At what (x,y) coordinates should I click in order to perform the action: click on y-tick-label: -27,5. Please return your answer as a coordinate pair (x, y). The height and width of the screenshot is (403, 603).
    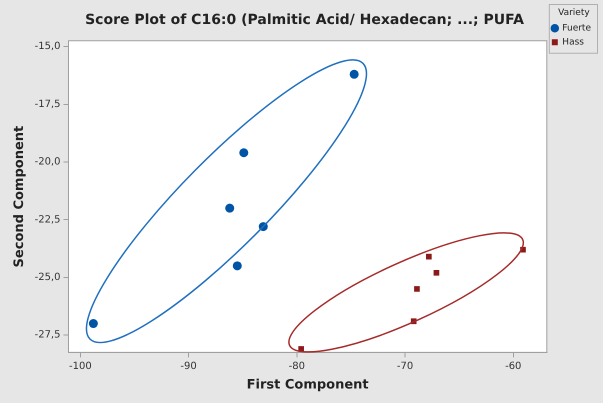
    Looking at the image, I should click on (47, 335).